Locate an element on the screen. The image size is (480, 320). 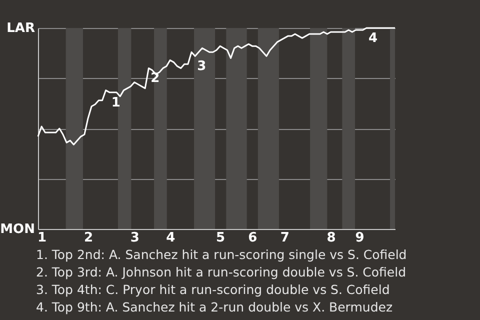
annotation: 1 is located at coordinates (115, 102).